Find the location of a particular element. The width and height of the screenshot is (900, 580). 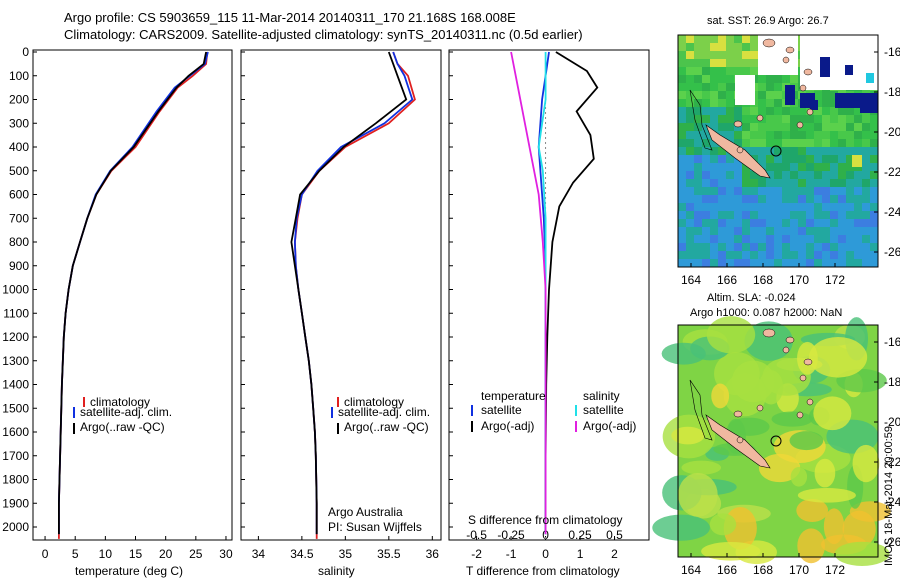

depth-tick-label: 0 is located at coordinates (25, 52).